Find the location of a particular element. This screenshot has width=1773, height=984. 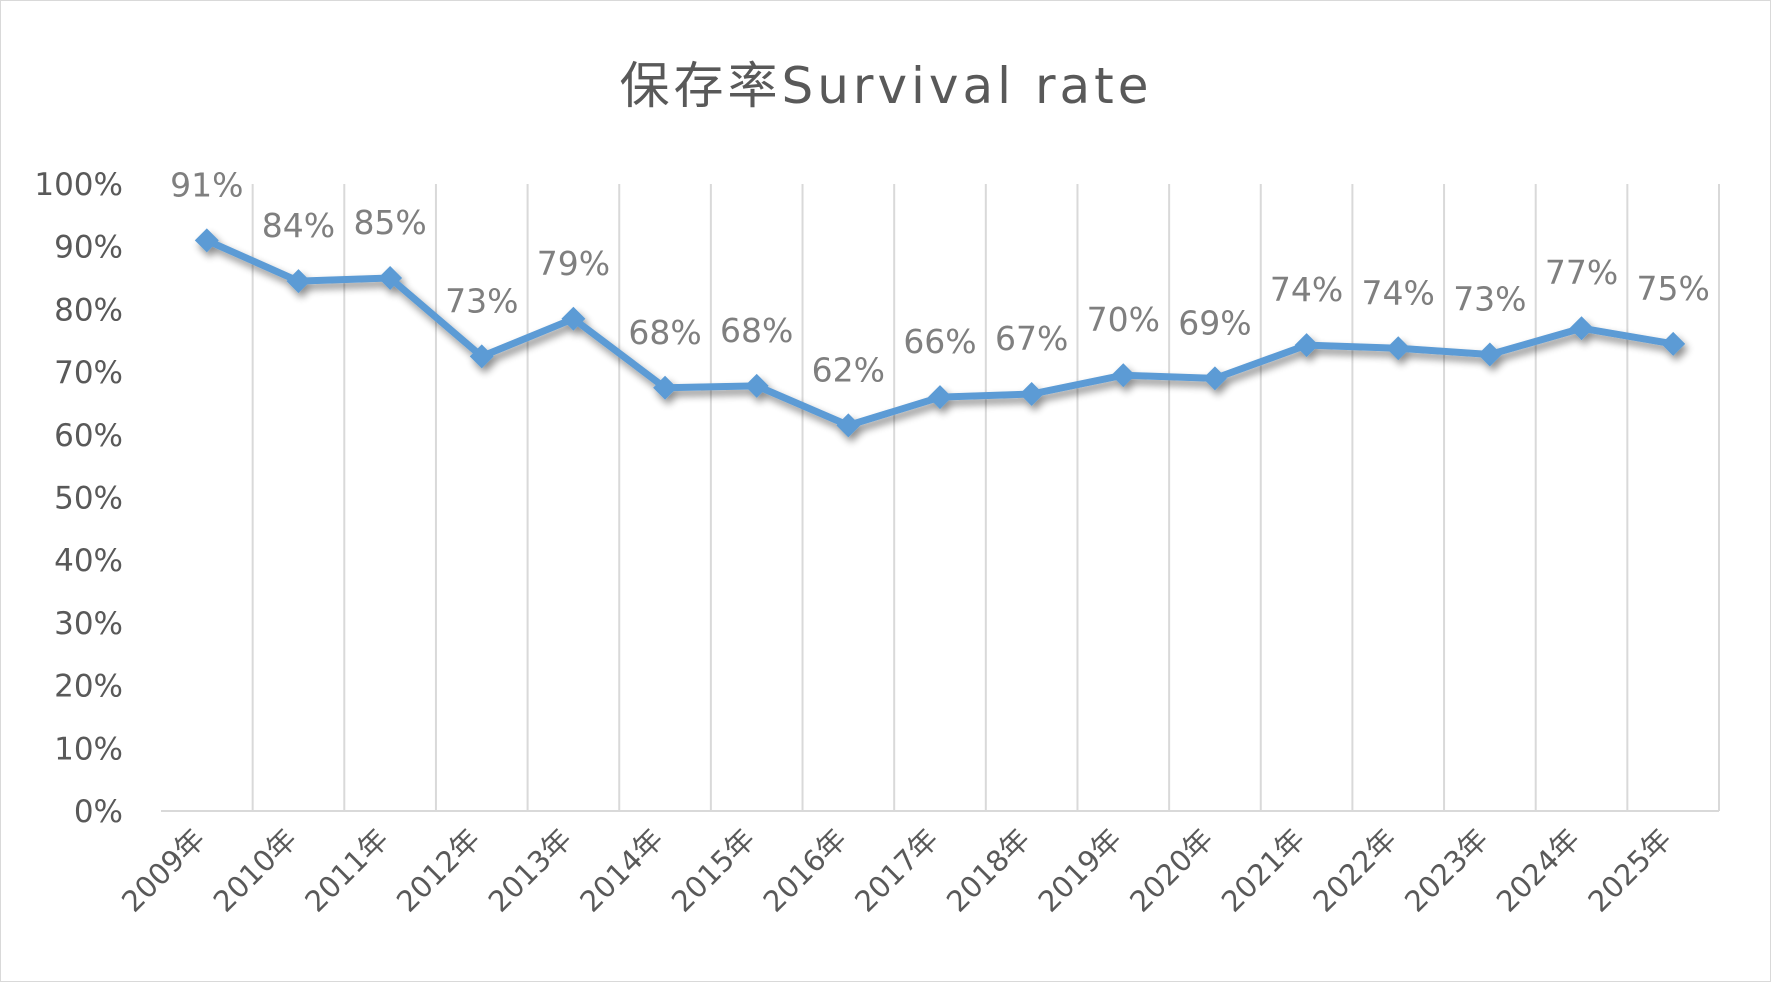

data-label: 77% is located at coordinates (1581, 272).